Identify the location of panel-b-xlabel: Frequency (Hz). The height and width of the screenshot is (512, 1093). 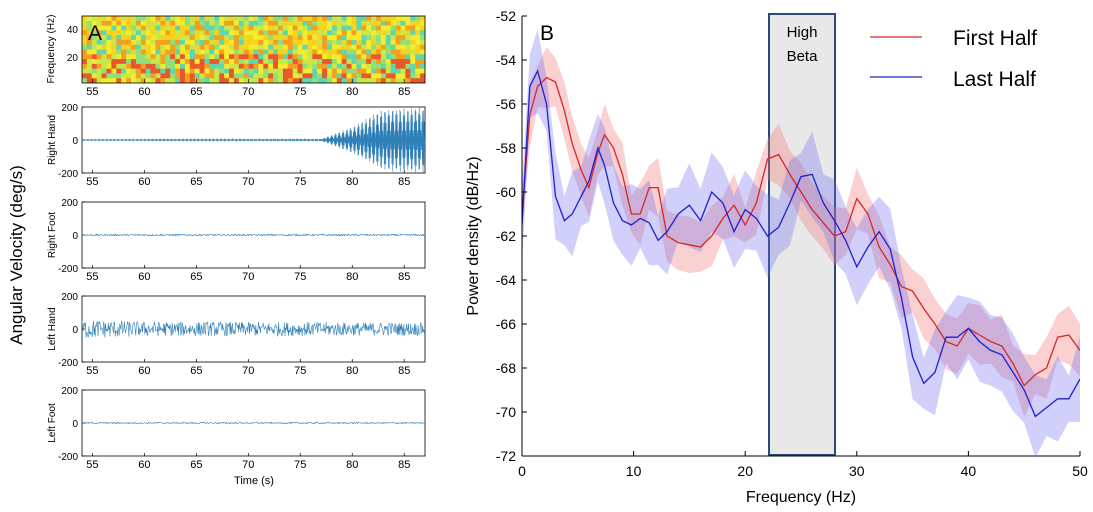
(801, 497).